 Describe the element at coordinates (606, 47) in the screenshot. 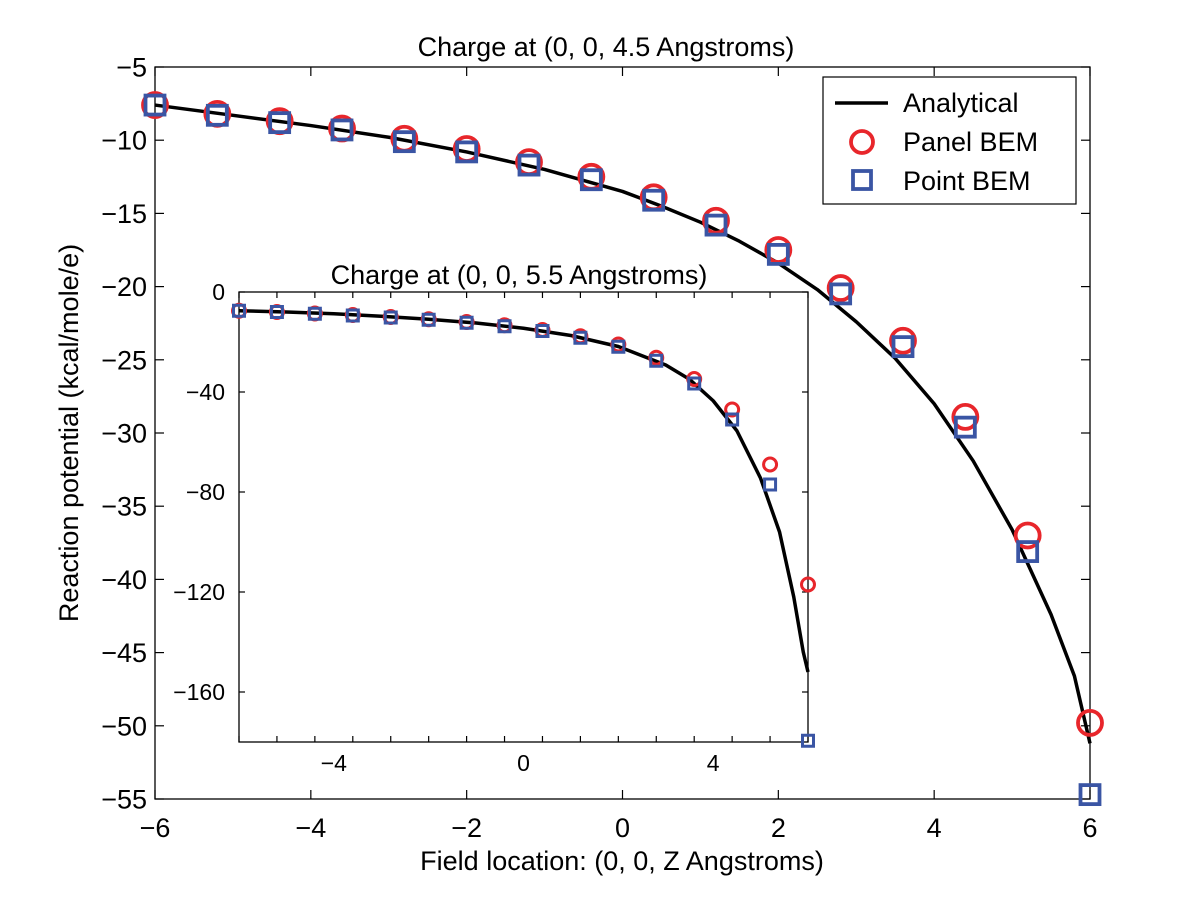

I see `main-chart-title: Charge at (0, 0, 4.5 Angstroms)` at that location.